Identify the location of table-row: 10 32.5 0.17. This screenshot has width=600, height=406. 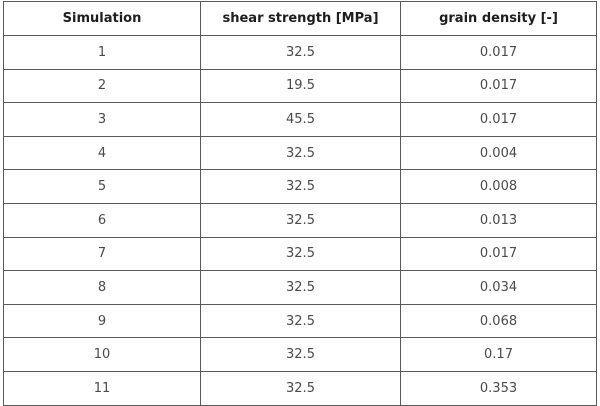
(300, 354).